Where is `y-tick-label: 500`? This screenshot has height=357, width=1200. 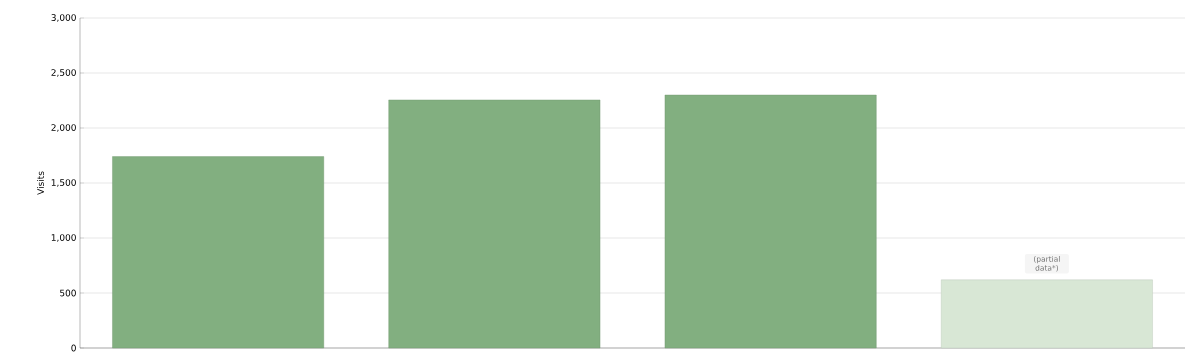 y-tick-label: 500 is located at coordinates (68, 293).